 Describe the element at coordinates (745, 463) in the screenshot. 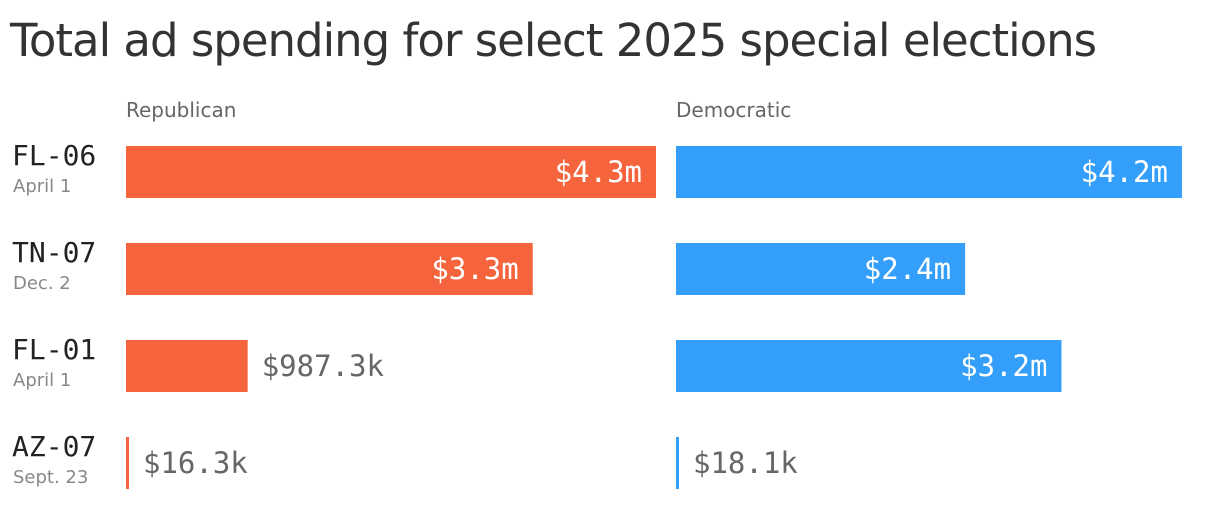

I see `value-label-democratic-az-07: $18.1k` at that location.